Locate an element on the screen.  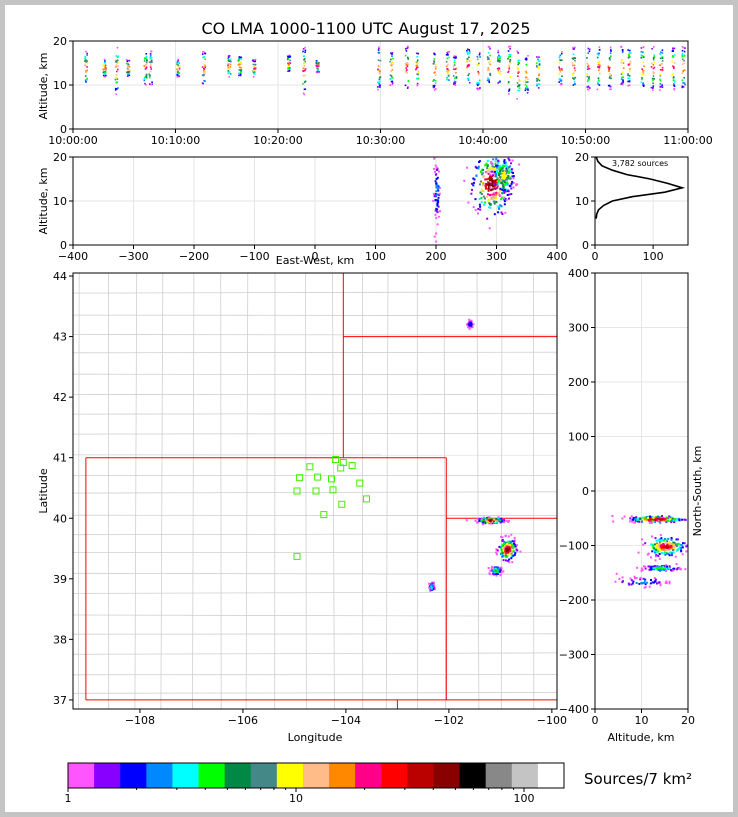
altitude-time-frame is located at coordinates (380, 85).